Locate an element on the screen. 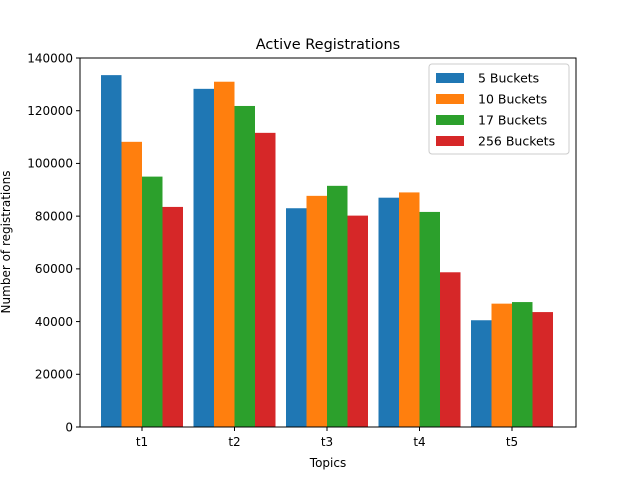  legend-label-3: 256 Buckets is located at coordinates (516, 141).